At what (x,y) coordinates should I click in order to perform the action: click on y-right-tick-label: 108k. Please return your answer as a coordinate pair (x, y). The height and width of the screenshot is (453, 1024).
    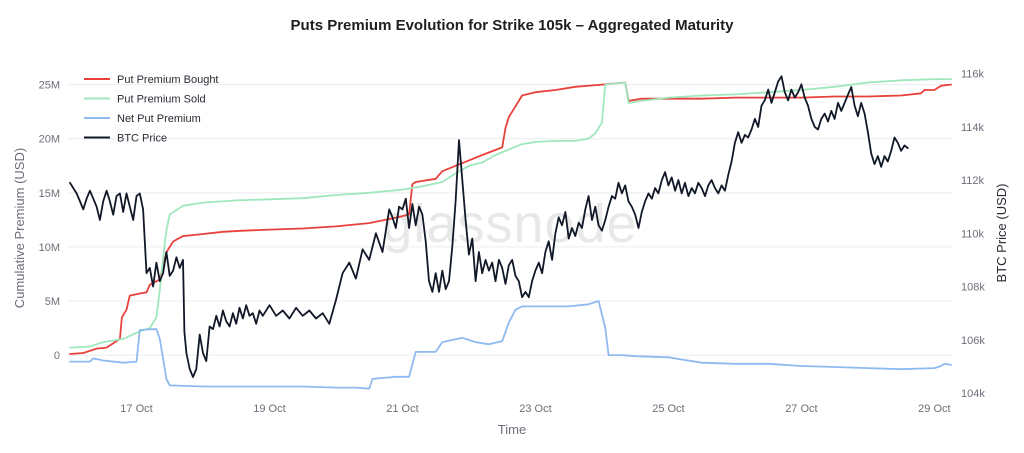
    Looking at the image, I should click on (973, 288).